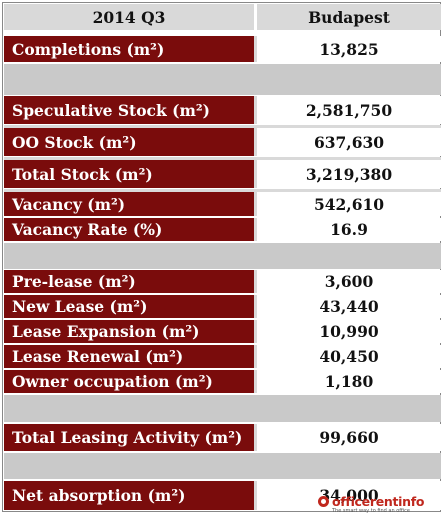 The width and height of the screenshot is (444, 517). What do you see at coordinates (347, 17) in the screenshot?
I see `header-city: Budapest` at bounding box center [347, 17].